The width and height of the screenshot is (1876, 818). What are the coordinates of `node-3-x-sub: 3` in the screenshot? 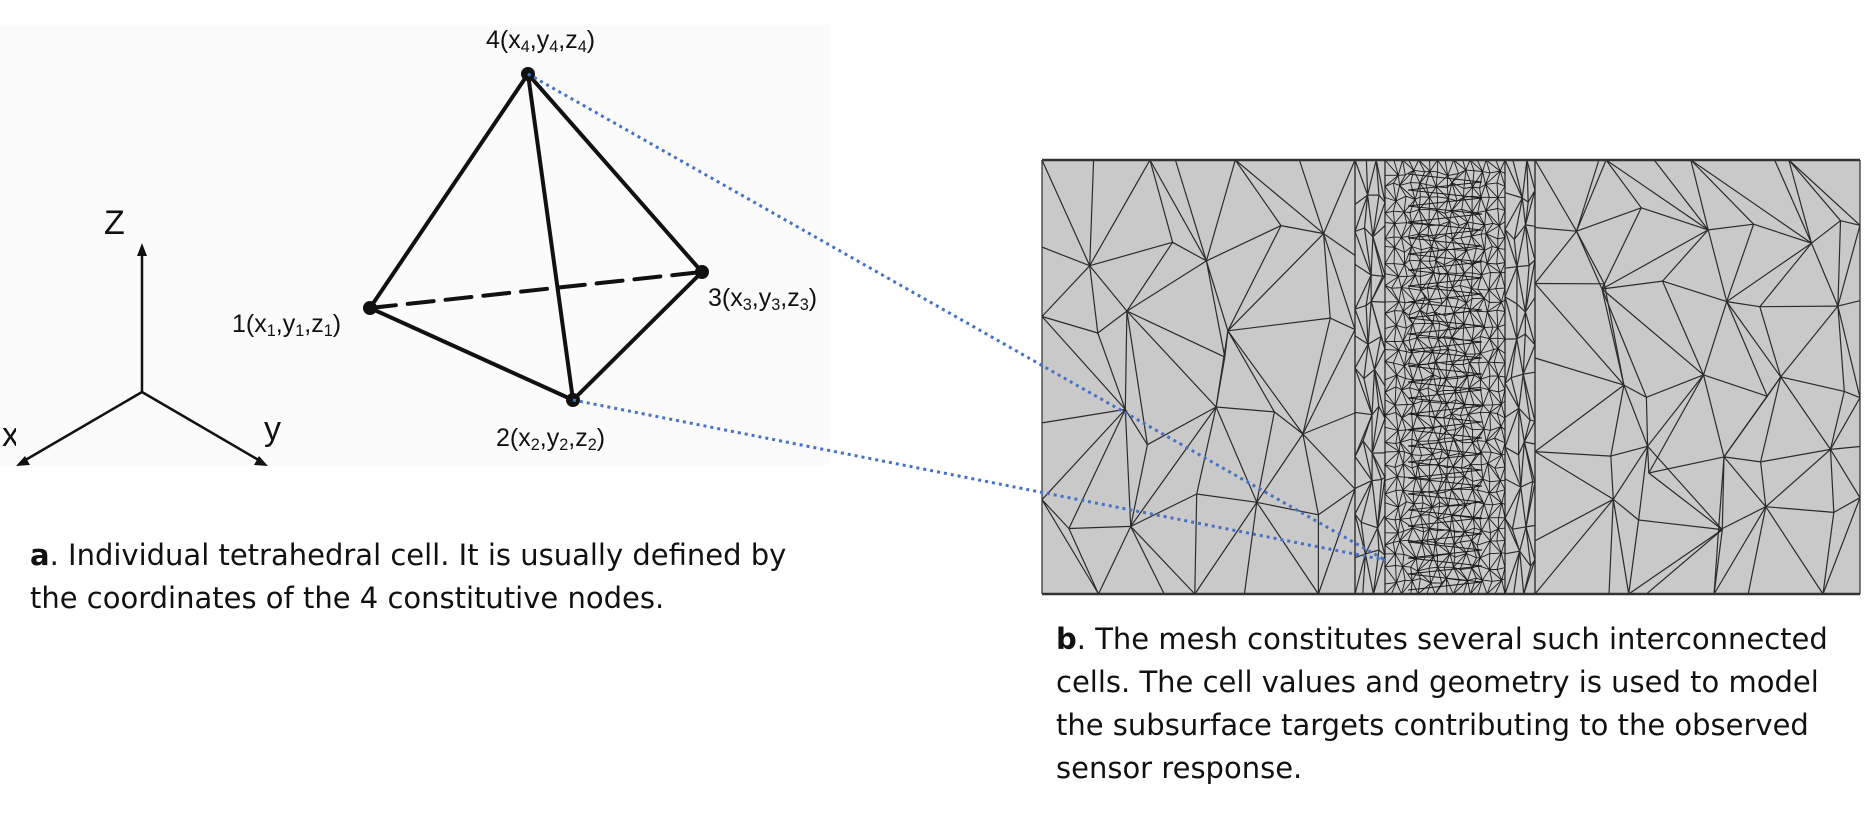 It's located at (747, 304).